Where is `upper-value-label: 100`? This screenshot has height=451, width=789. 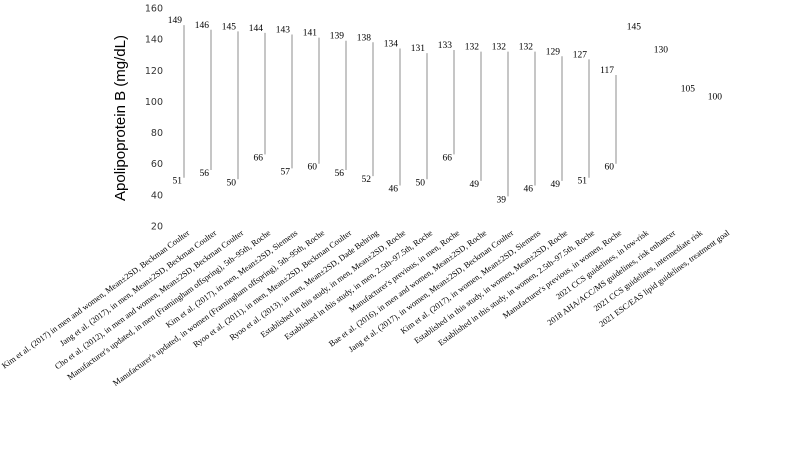
upper-value-label: 100 is located at coordinates (715, 97).